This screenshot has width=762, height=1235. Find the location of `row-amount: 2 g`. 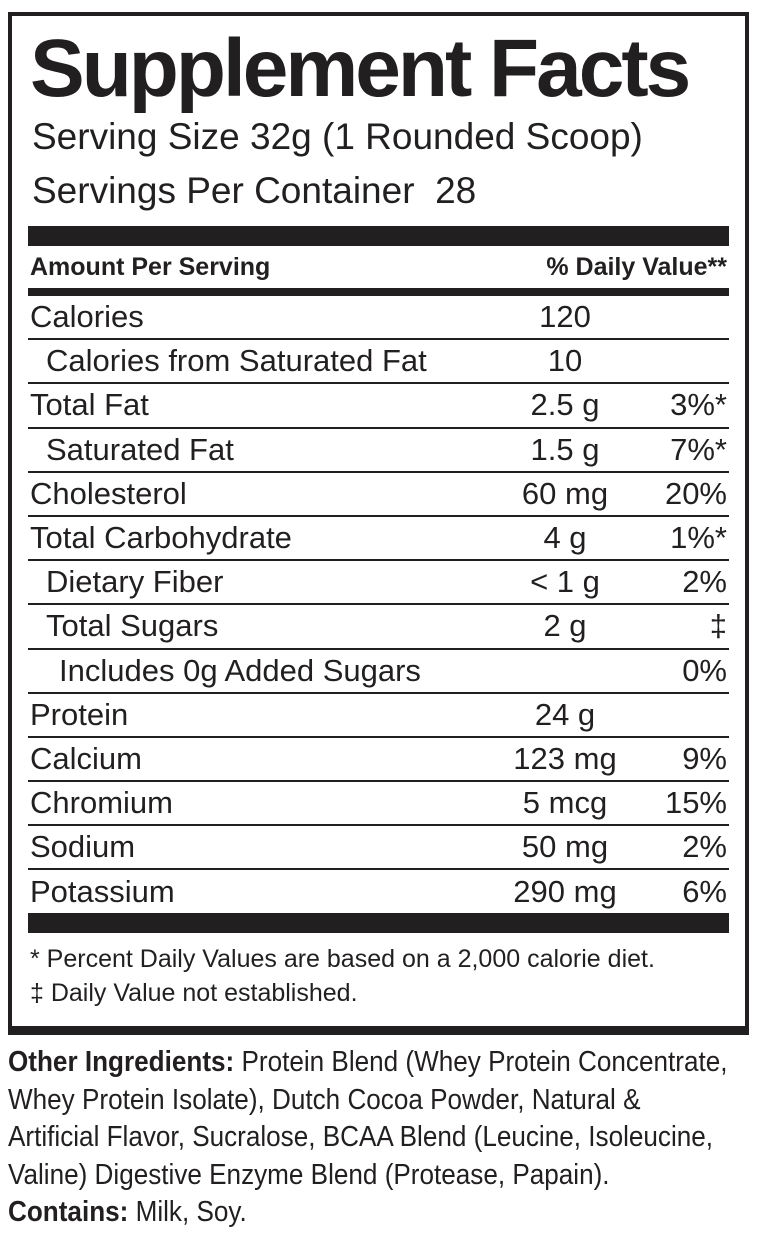

row-amount: 2 g is located at coordinates (565, 626).